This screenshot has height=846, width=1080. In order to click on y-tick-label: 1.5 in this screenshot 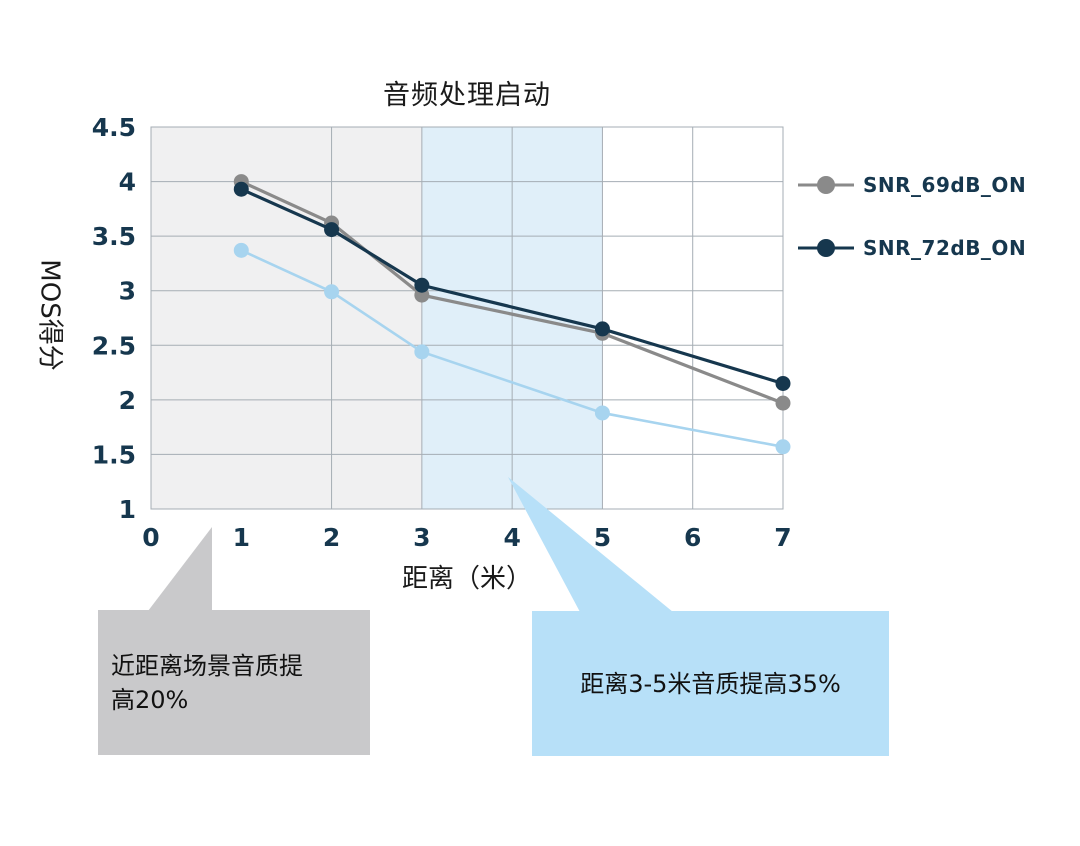, I will do `click(114, 454)`.